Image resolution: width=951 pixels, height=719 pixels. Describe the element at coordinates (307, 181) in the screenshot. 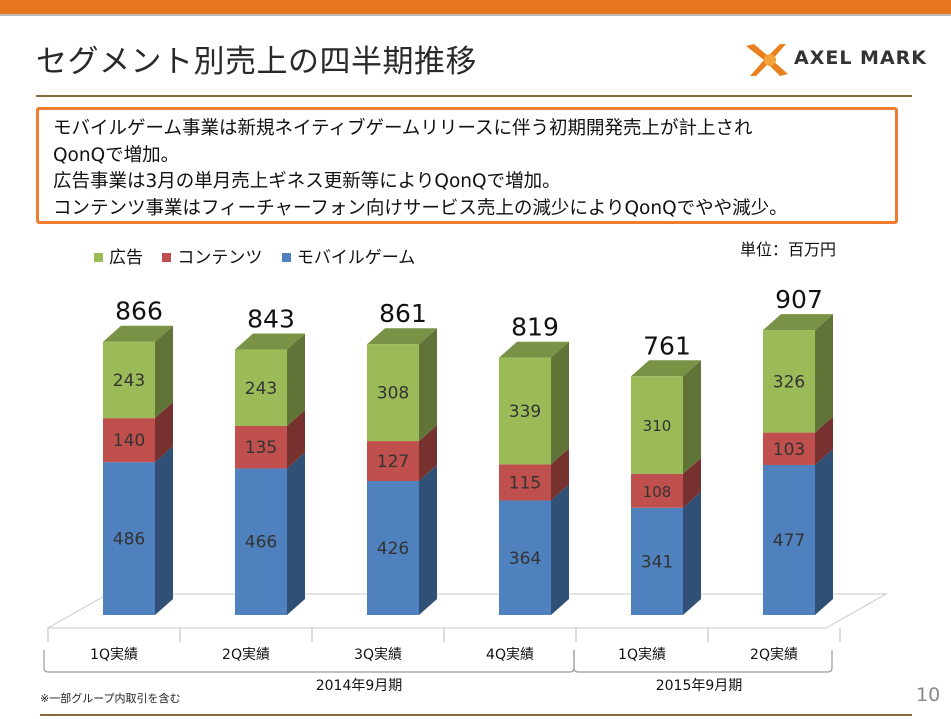

I see `summary-line: 広告事業は3月の単月売上ギネス更新等によりQonQで増加。` at that location.